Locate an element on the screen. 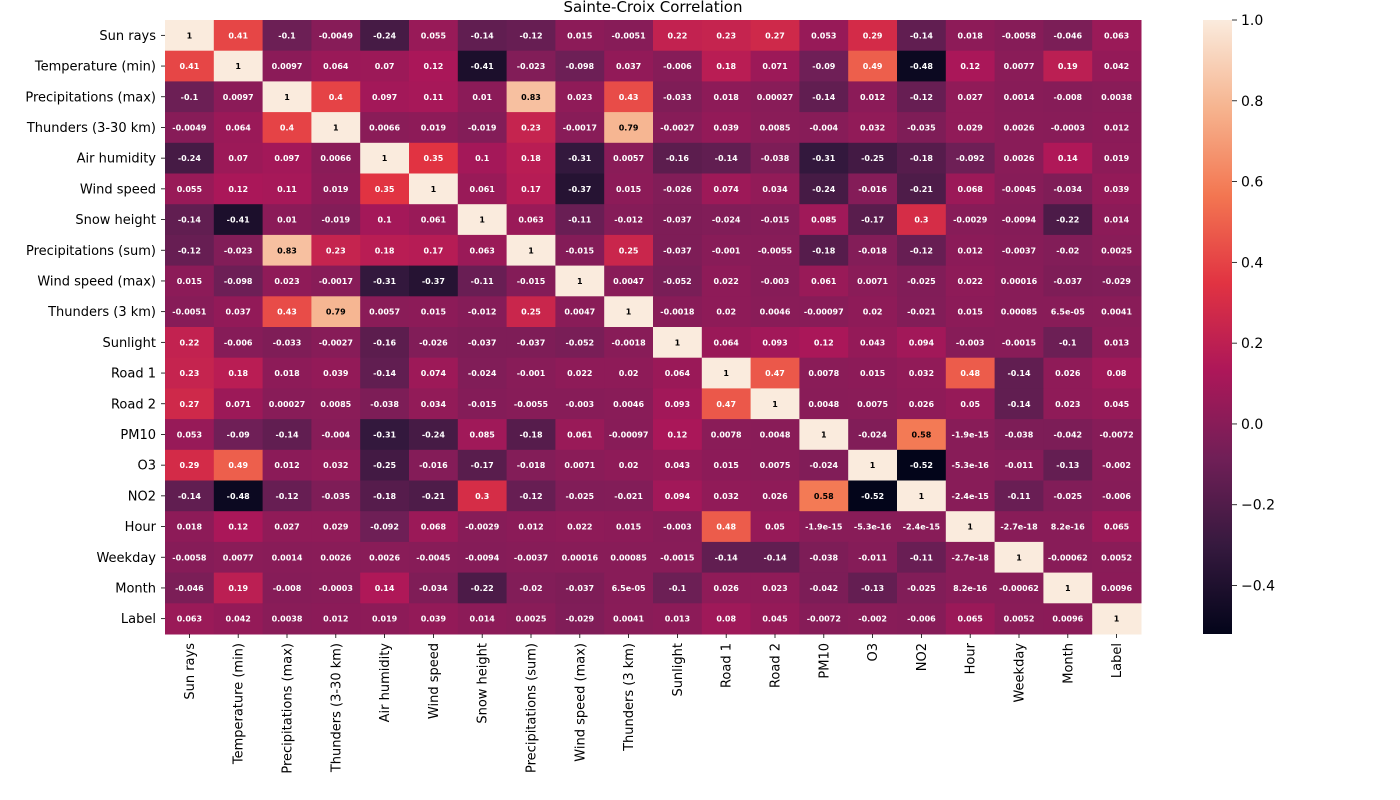 The width and height of the screenshot is (1400, 800). cell-value-label: -0.0003 is located at coordinates (1068, 127).